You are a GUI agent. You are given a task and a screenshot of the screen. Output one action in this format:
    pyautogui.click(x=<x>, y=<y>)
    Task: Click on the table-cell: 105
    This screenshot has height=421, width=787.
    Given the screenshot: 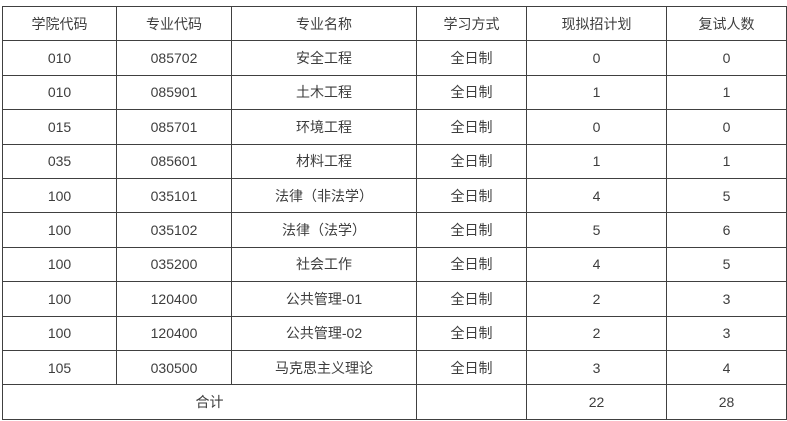 What is the action you would take?
    pyautogui.click(x=59, y=367)
    